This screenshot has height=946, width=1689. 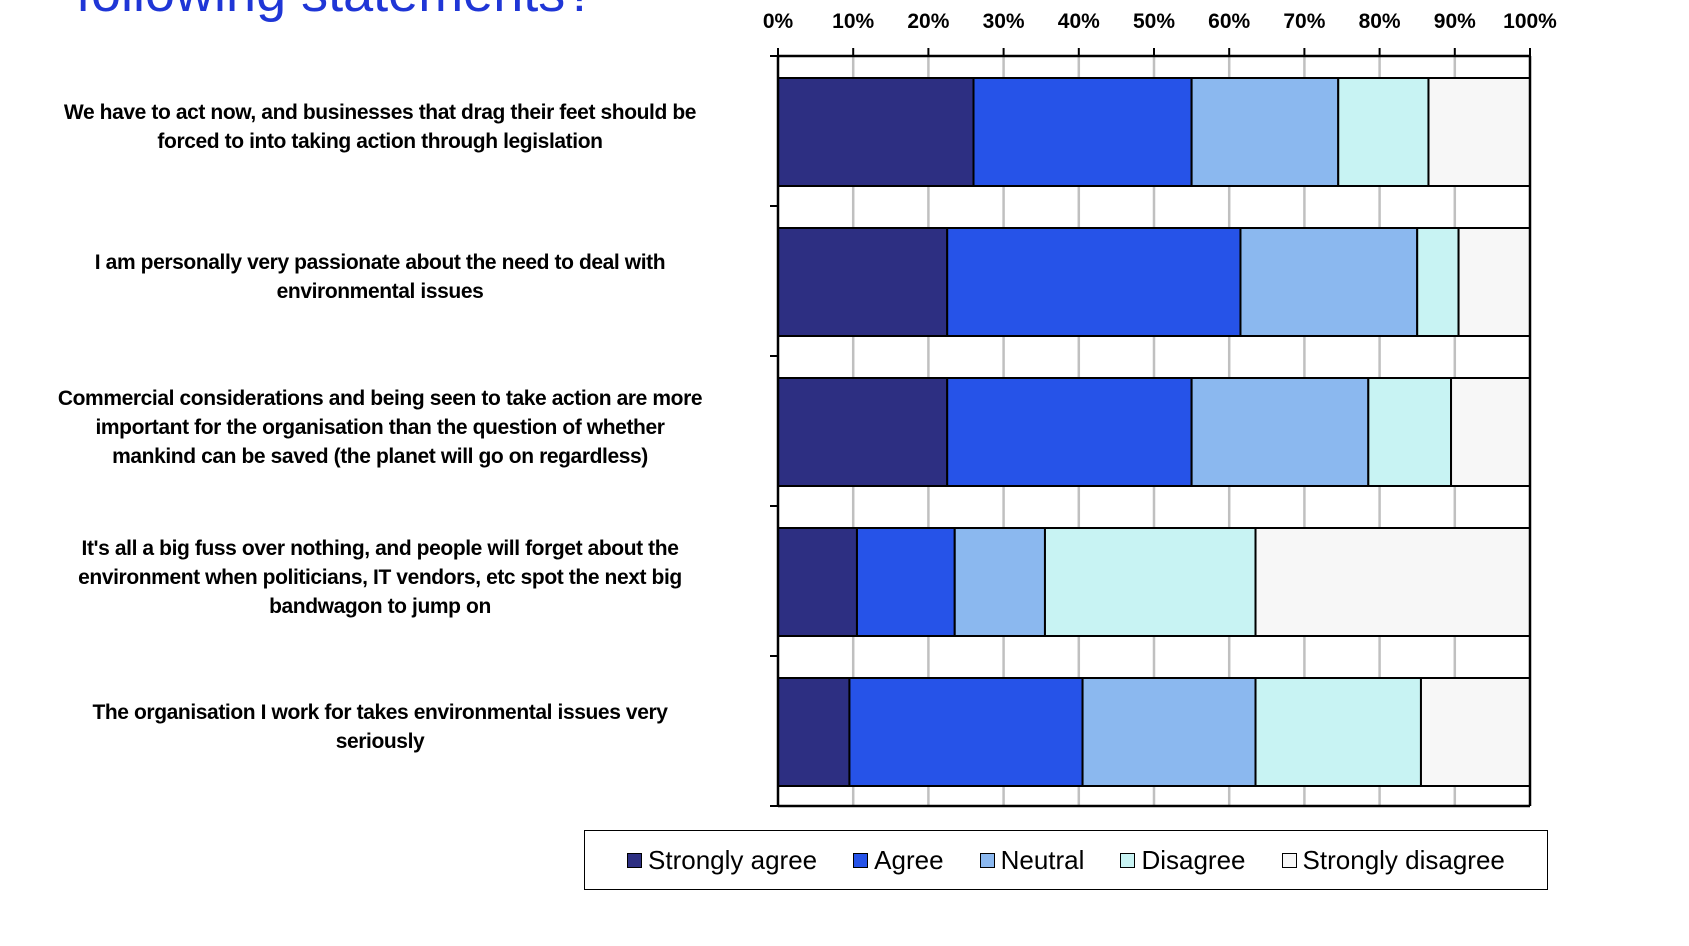 I want to click on legend-item: Disagree, so click(x=1183, y=860).